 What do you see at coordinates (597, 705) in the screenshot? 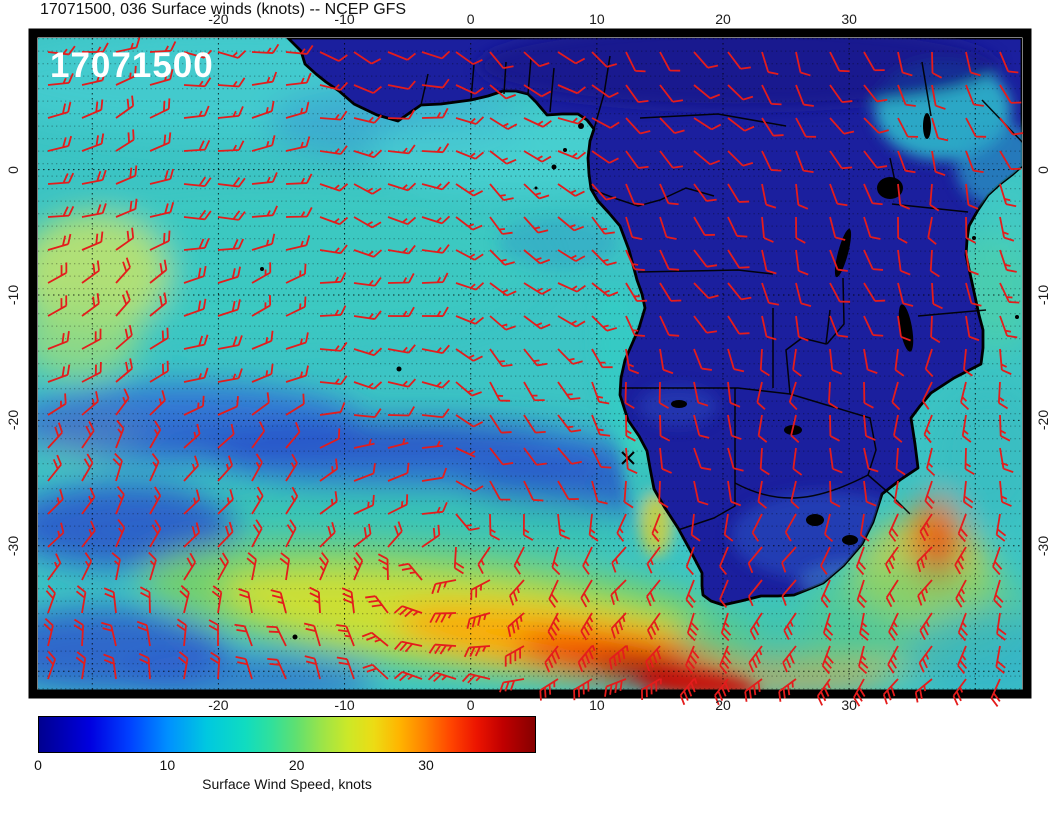
I see `lon-tick-bottom: 10` at bounding box center [597, 705].